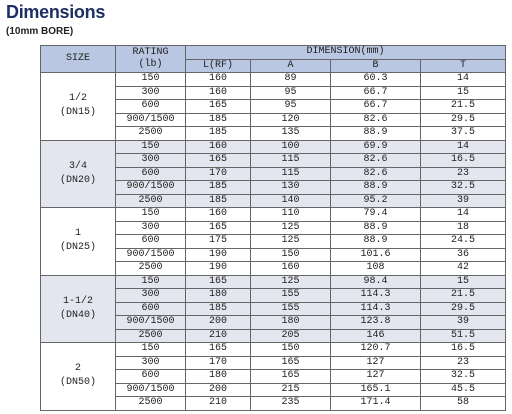  I want to click on table-cell: 110, so click(290, 214).